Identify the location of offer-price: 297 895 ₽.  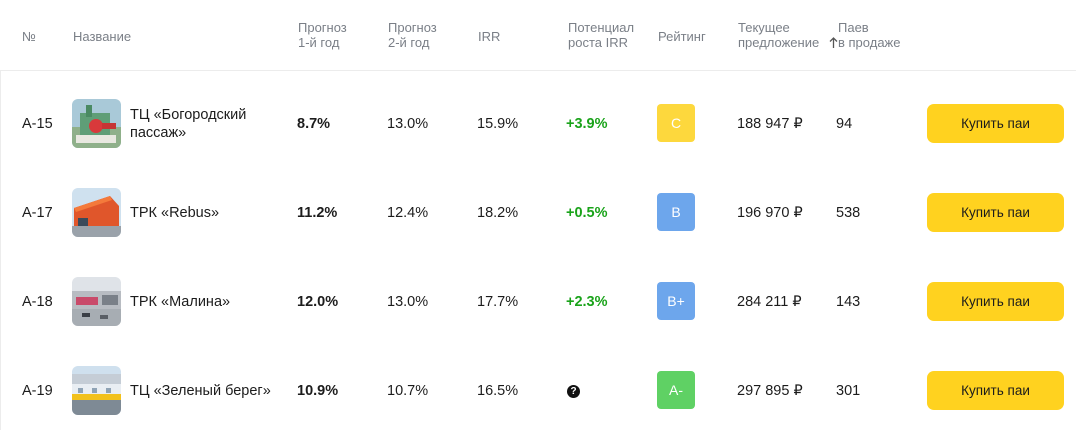
(770, 391).